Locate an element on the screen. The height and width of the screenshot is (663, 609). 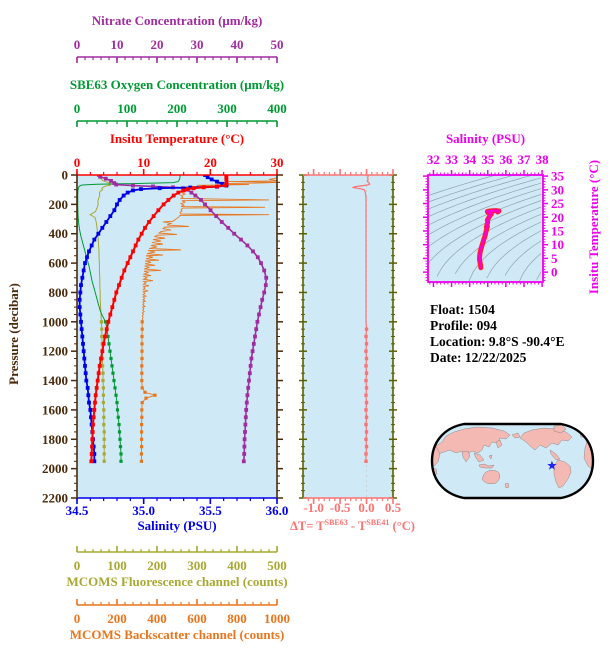
svg-text: 2200 is located at coordinates (55, 498).